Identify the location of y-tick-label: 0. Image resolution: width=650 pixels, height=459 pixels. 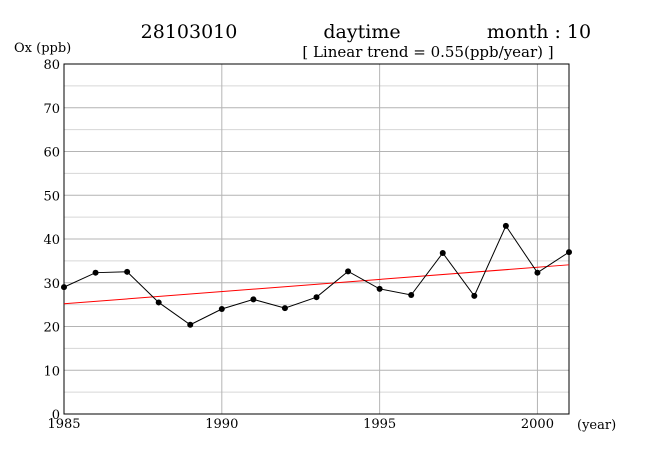
(56, 415).